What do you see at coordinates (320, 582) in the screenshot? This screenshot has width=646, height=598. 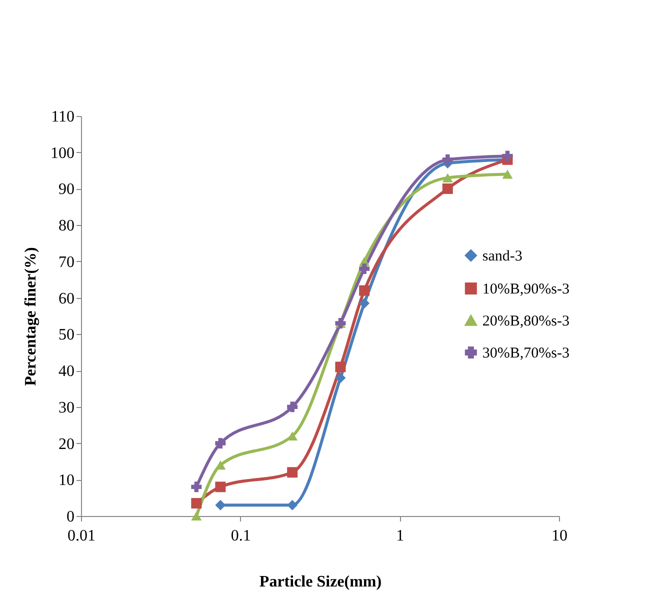 I see `x-axis-title: Particle Size(mm)` at bounding box center [320, 582].